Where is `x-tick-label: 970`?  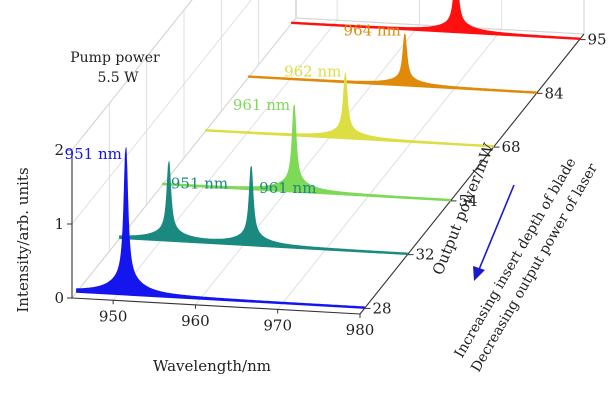 x-tick-label: 970 is located at coordinates (277, 325).